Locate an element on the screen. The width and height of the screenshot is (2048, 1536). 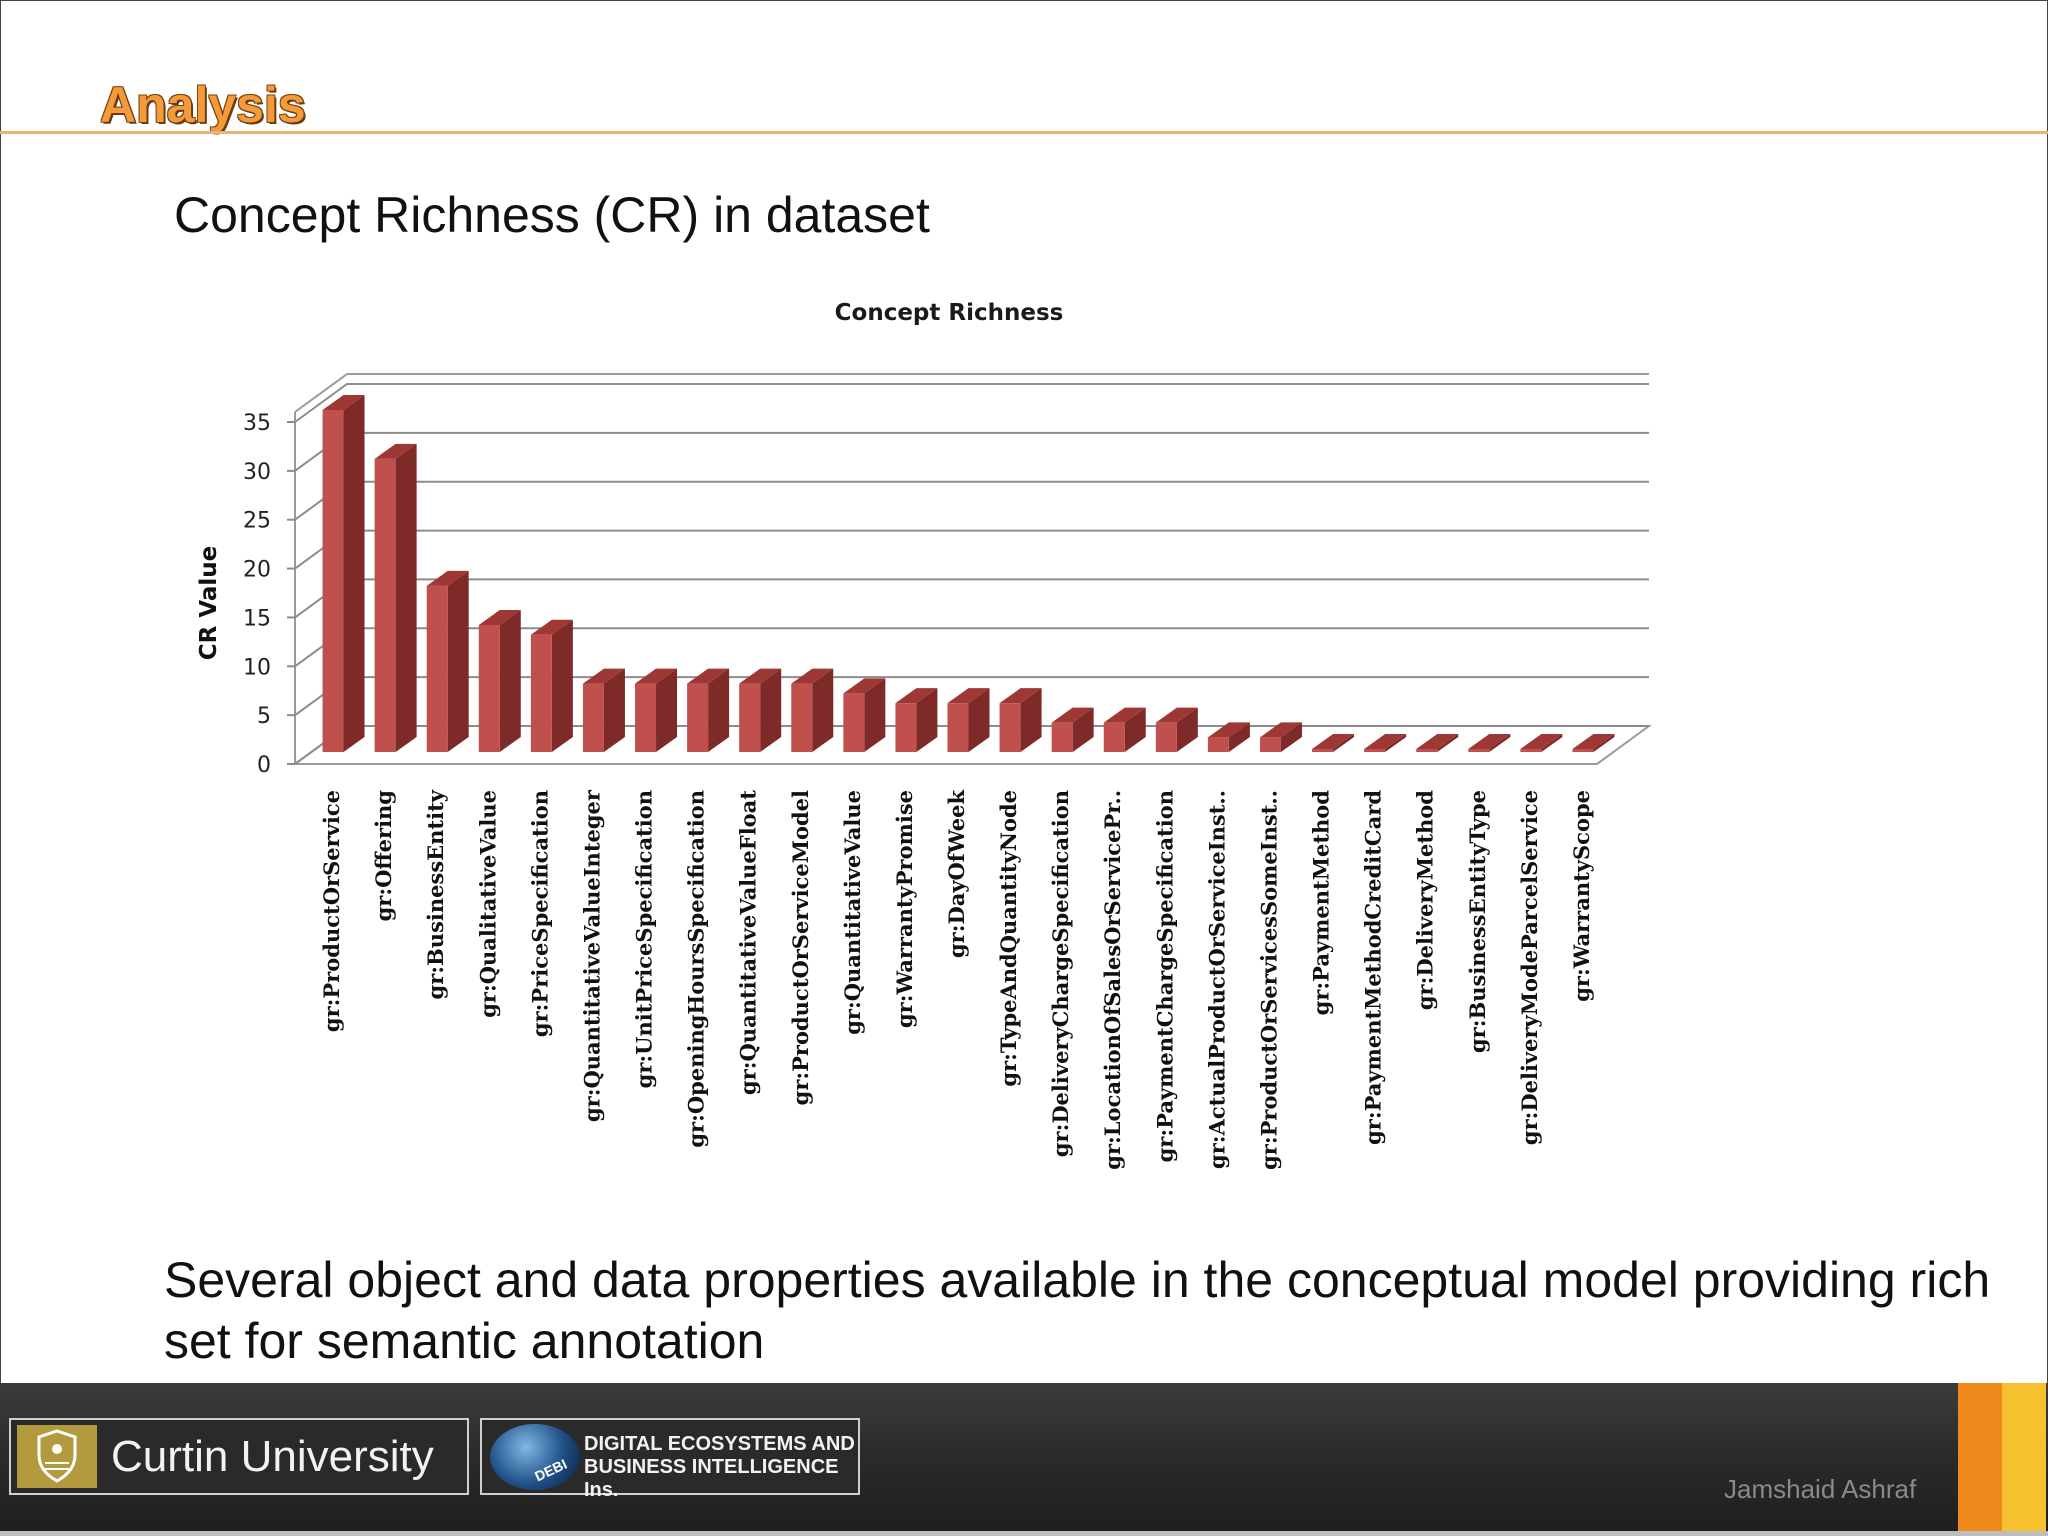
author-name: Jamshaid Ashraf is located at coordinates (1820, 1489).